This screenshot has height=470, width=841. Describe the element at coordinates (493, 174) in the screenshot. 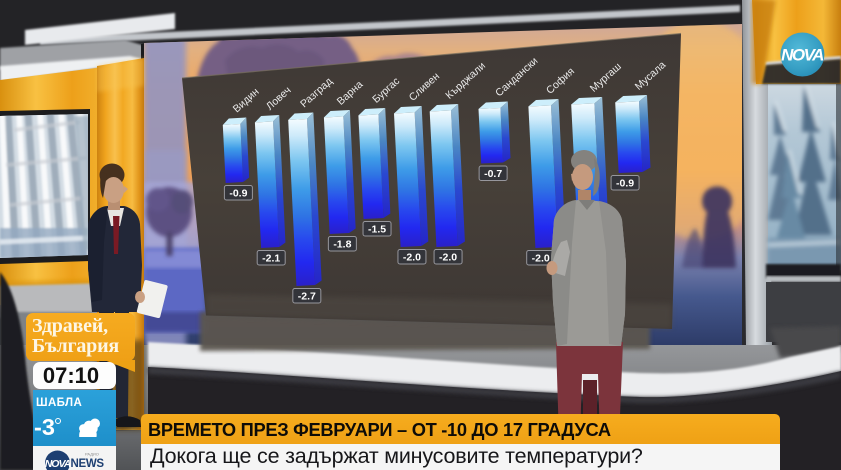

I see `svg-text: -0.7` at that location.